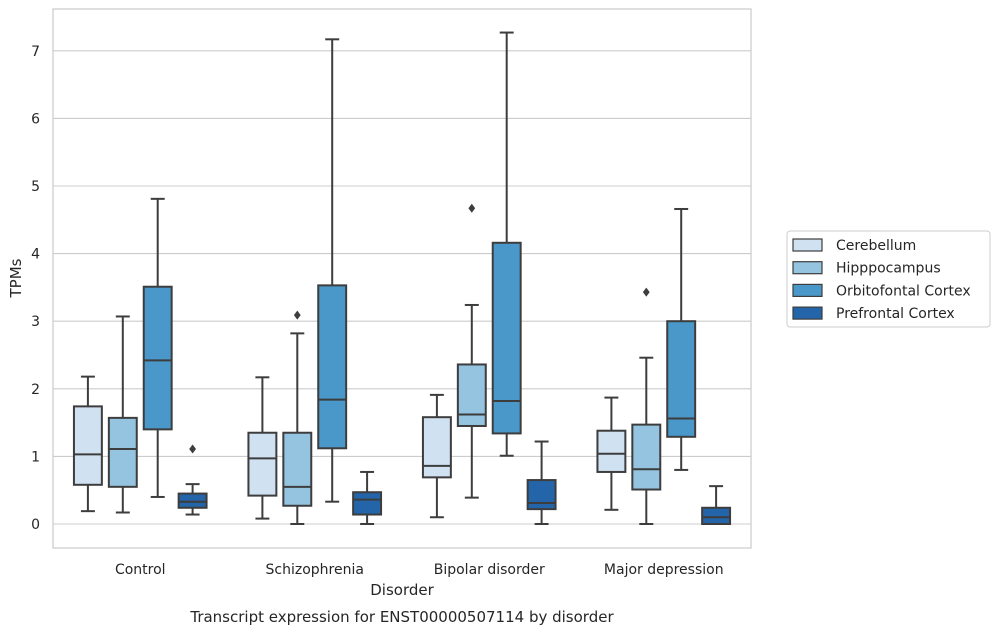  I want to click on y-tick-label: 7, so click(35, 52).